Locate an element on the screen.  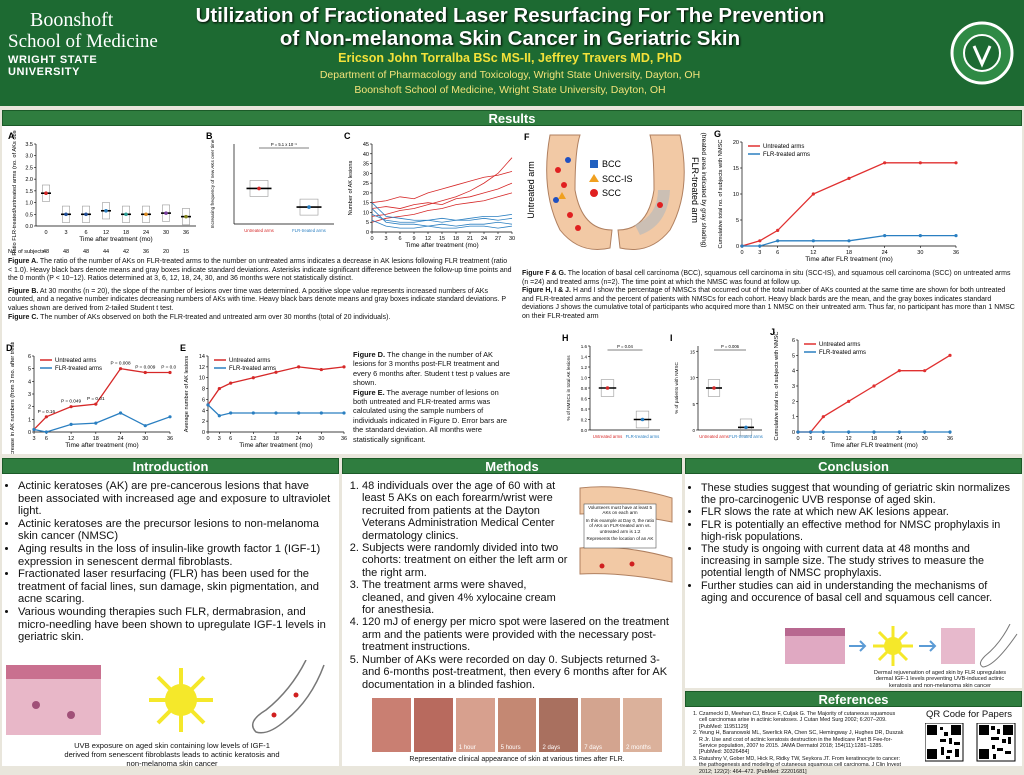
arm-diagram is located at coordinates (626, 534).